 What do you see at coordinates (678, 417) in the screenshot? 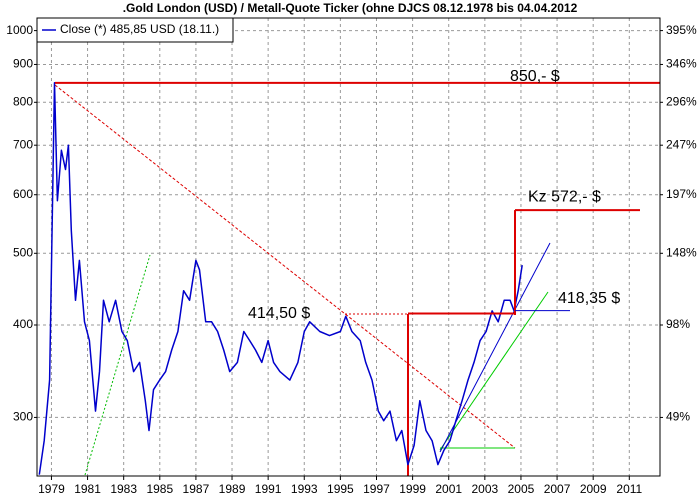
I see `y2-tick-label: 49%` at bounding box center [678, 417].